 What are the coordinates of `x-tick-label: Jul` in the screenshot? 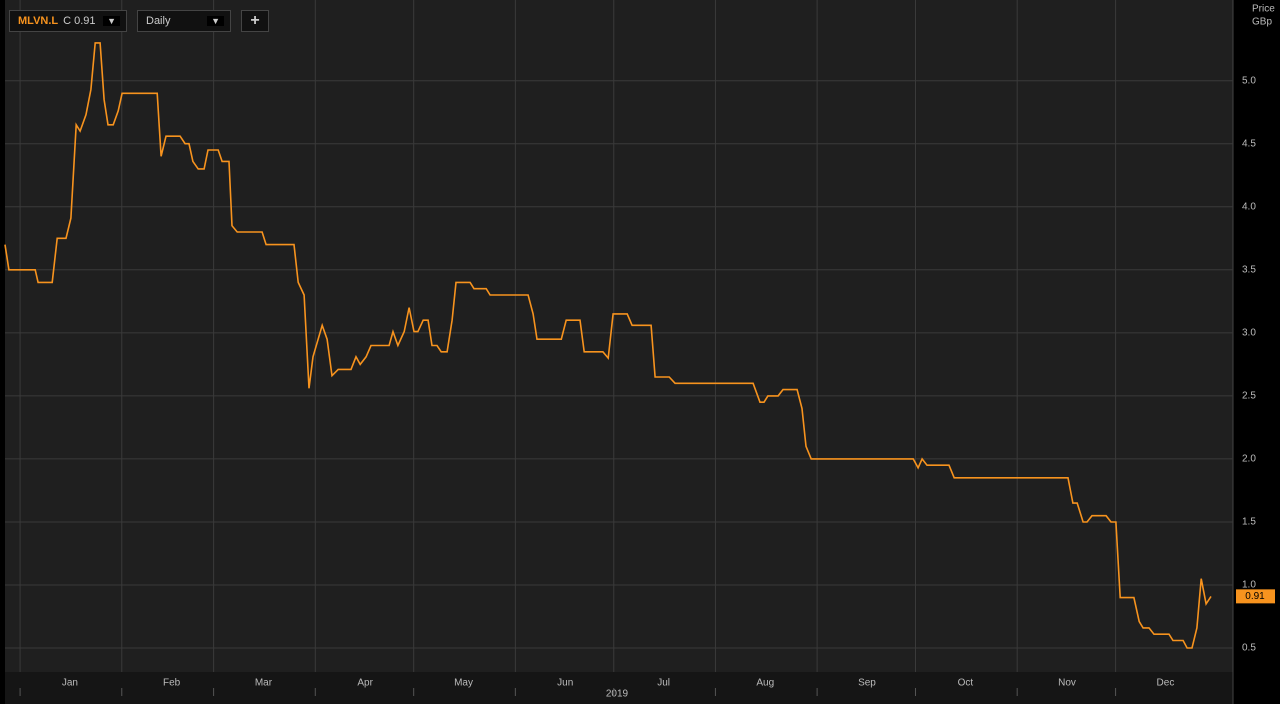 It's located at (663, 683).